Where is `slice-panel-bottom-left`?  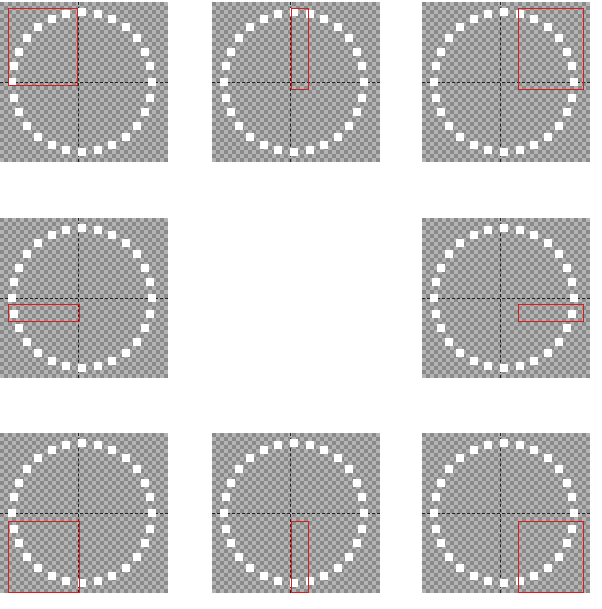
slice-panel-bottom-left is located at coordinates (84, 513).